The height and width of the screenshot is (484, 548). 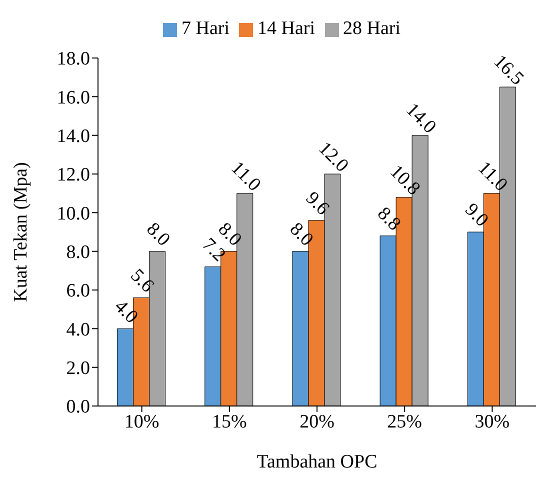 I want to click on data-label: 5.6, so click(x=142, y=281).